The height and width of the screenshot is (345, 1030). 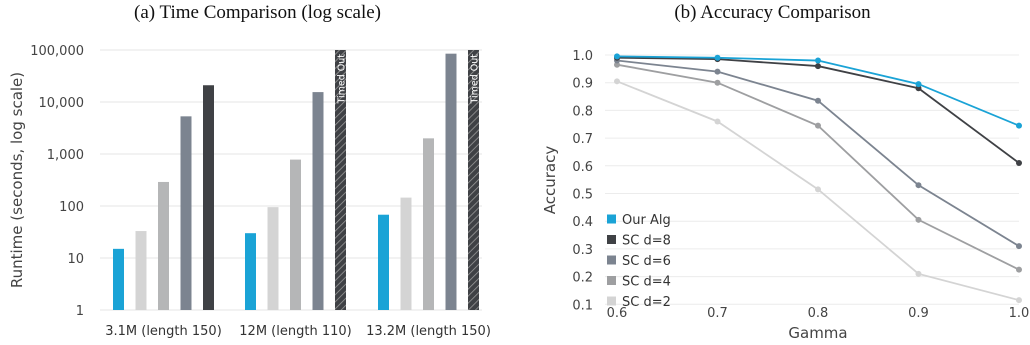 What do you see at coordinates (257, 12) in the screenshot?
I see `runtime-chart-title: (a) Time Comparison (log scale)` at bounding box center [257, 12].